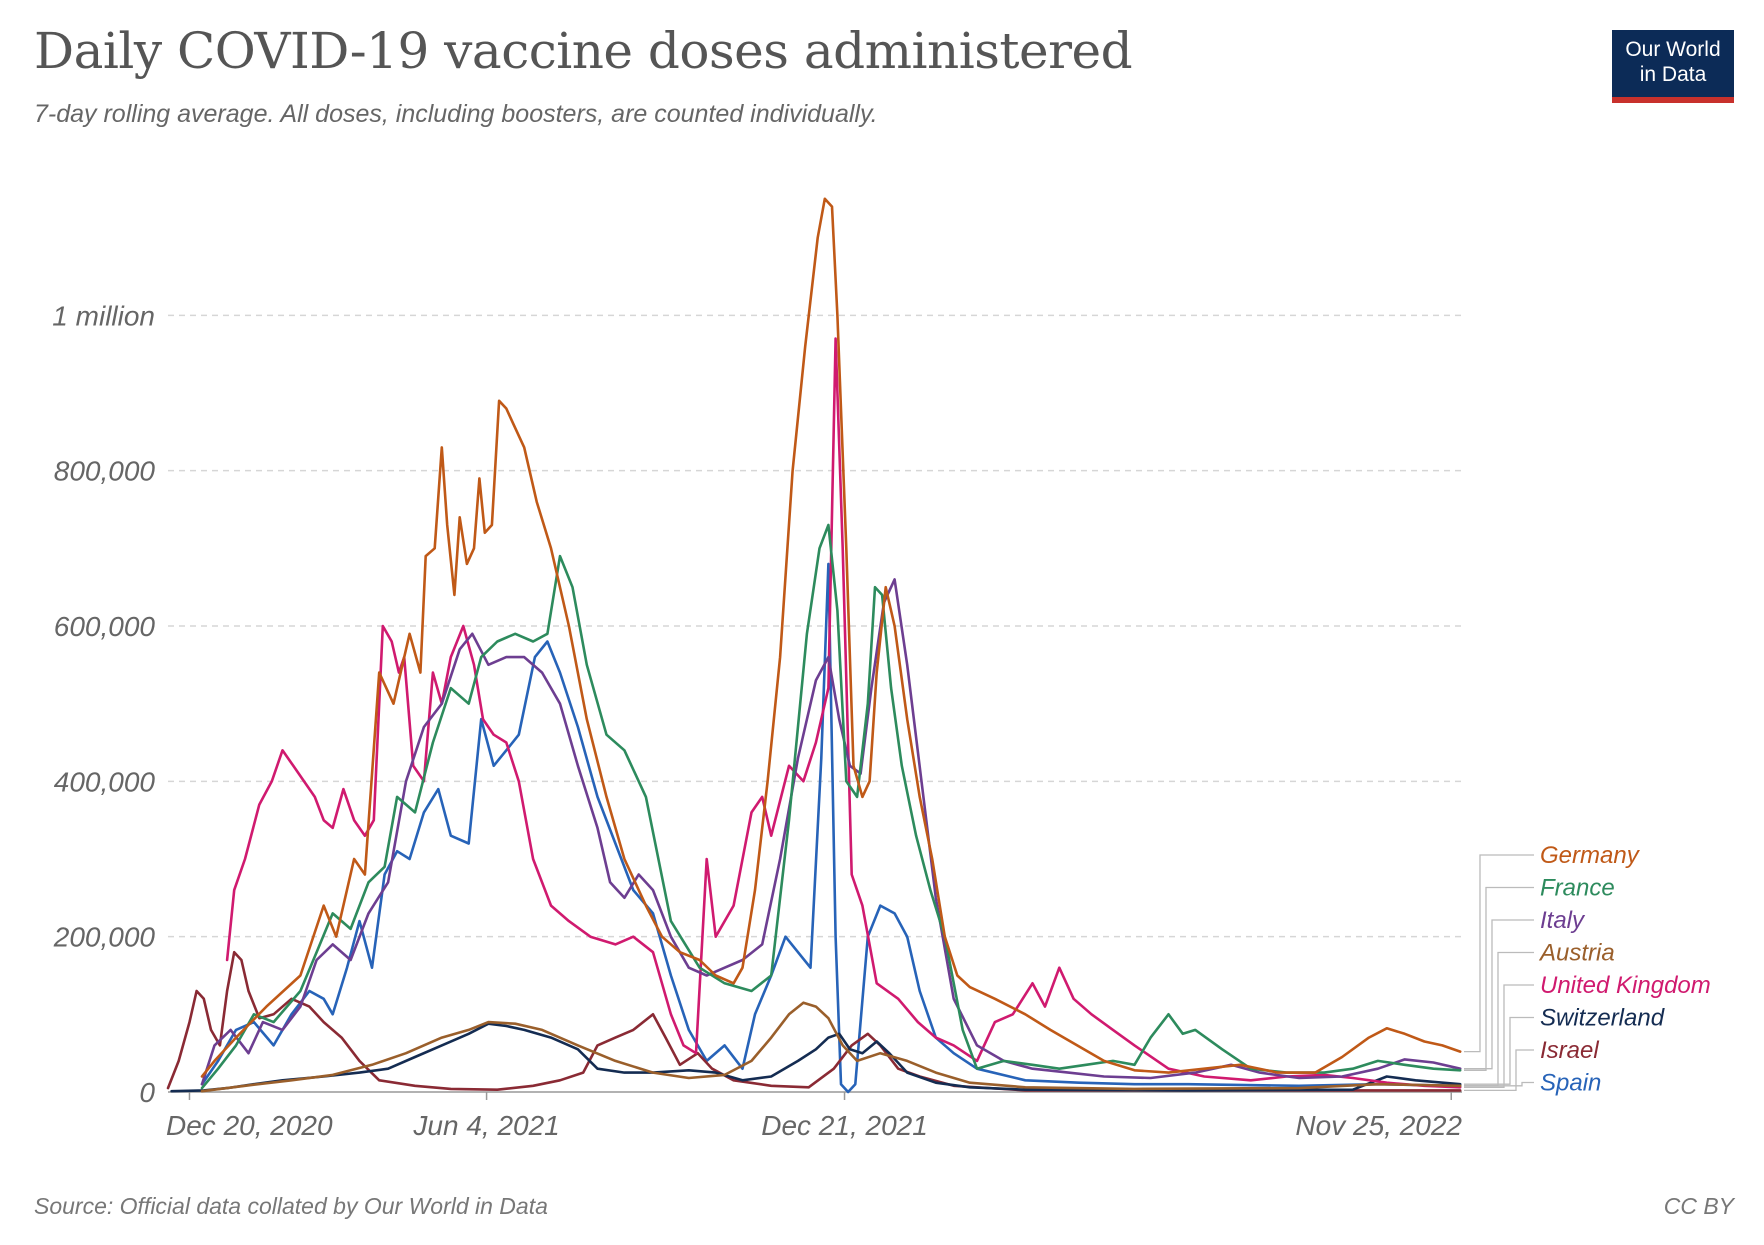 The image size is (1764, 1245). What do you see at coordinates (1577, 888) in the screenshot?
I see `legend-label-france: France` at bounding box center [1577, 888].